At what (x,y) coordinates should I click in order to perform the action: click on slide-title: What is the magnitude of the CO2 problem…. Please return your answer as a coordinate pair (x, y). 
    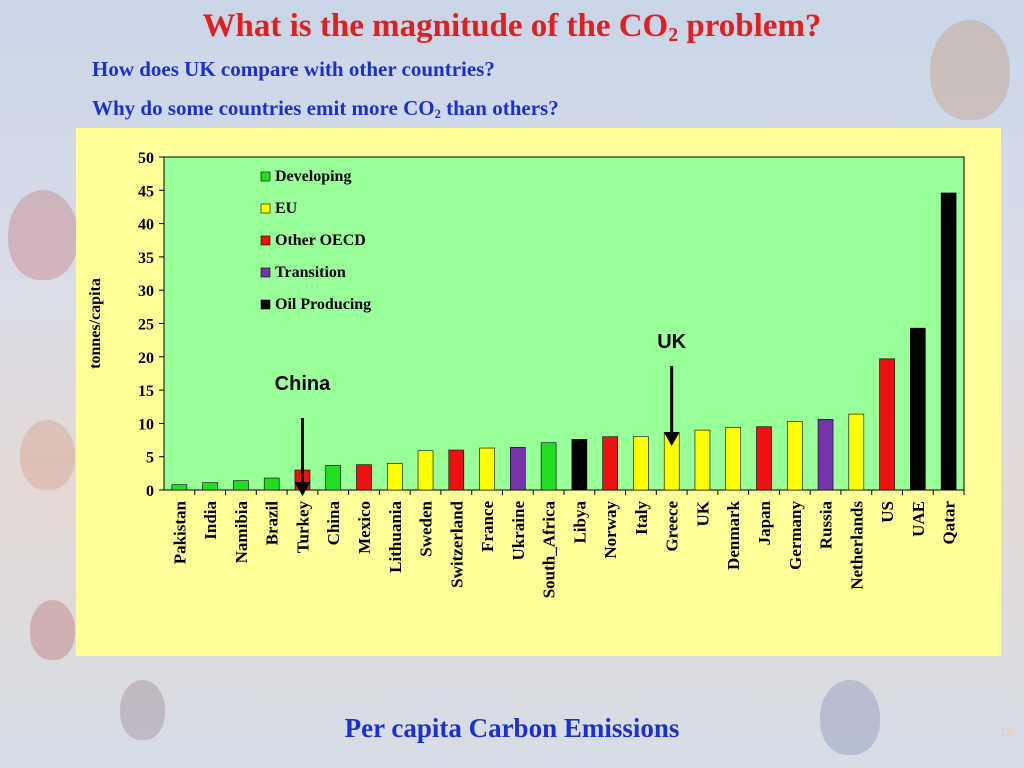
    Looking at the image, I should click on (512, 27).